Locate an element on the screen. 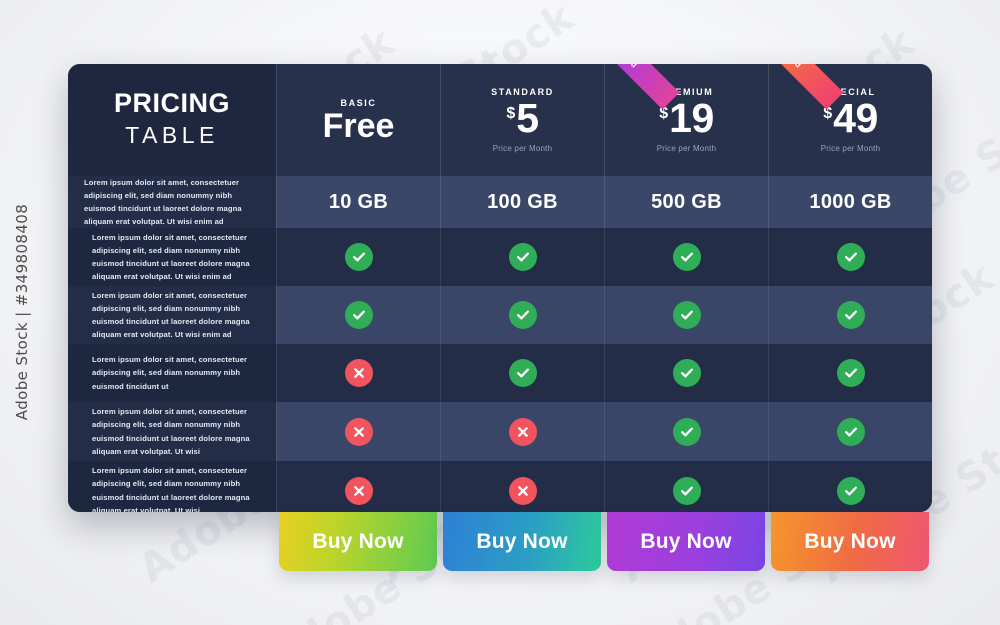  table-title-cell: PRICING TABLE is located at coordinates (172, 120).